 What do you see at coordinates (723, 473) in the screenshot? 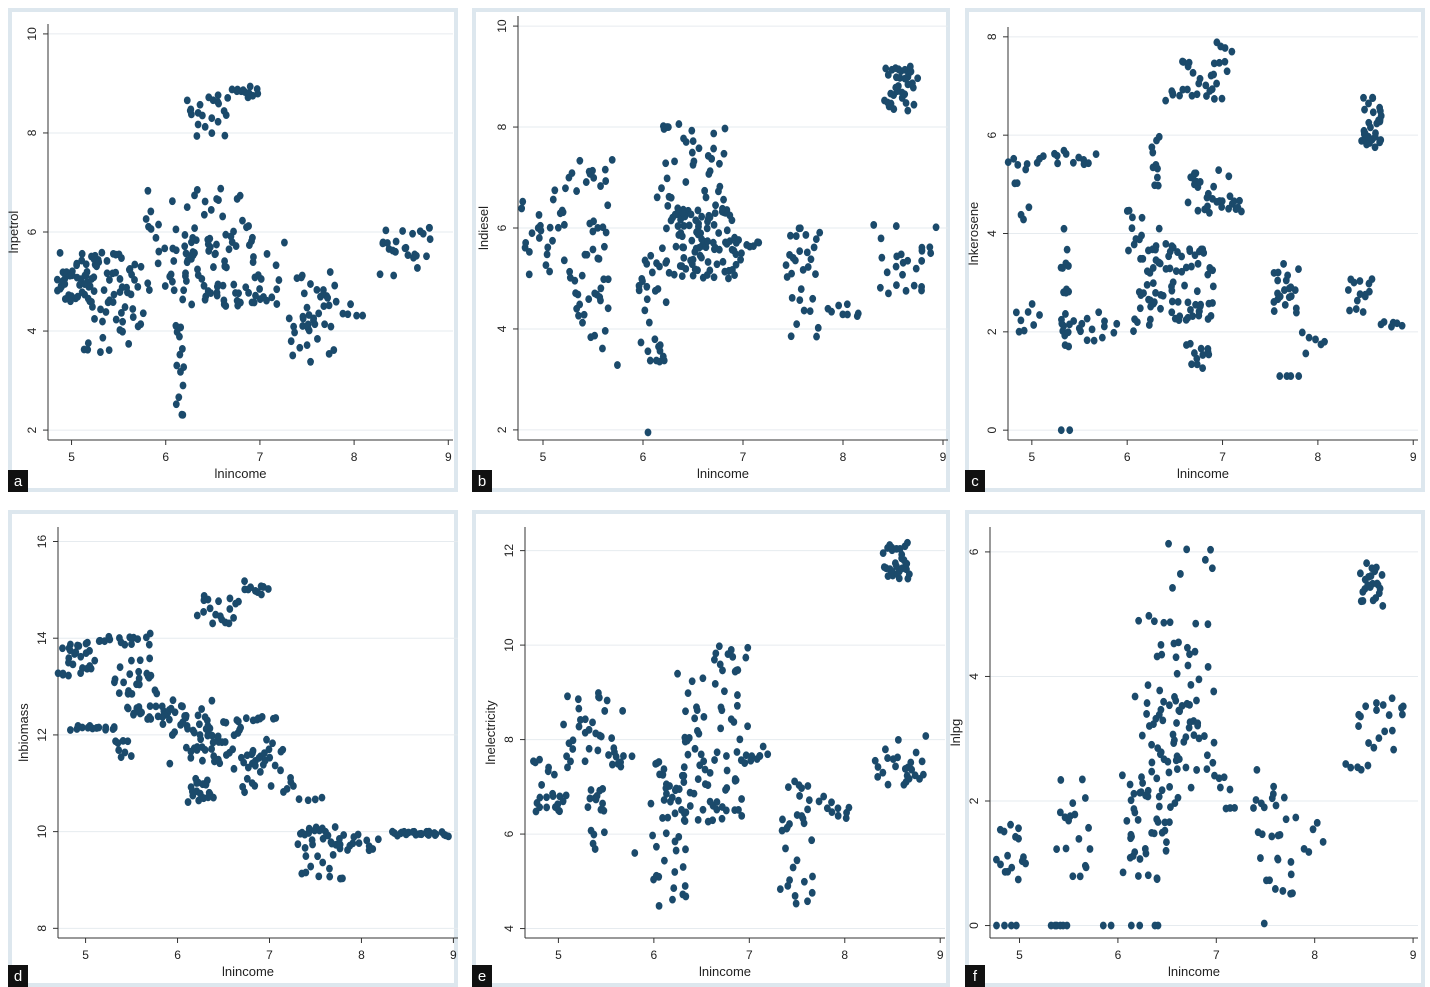
I see `x-axis-label: lnincome` at bounding box center [723, 473].